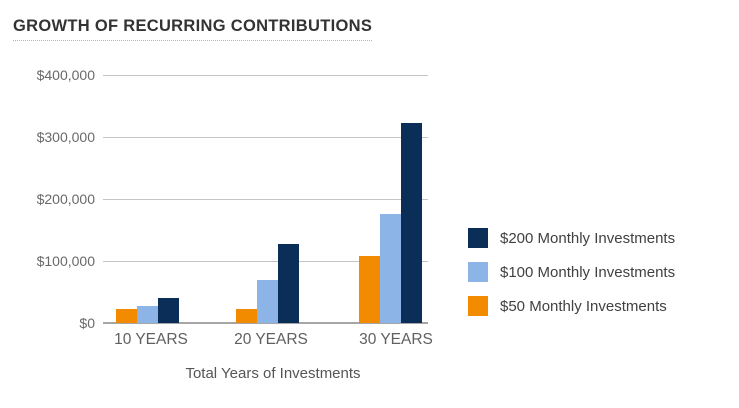  I want to click on legend-label: $200 Monthly Investments, so click(588, 238).